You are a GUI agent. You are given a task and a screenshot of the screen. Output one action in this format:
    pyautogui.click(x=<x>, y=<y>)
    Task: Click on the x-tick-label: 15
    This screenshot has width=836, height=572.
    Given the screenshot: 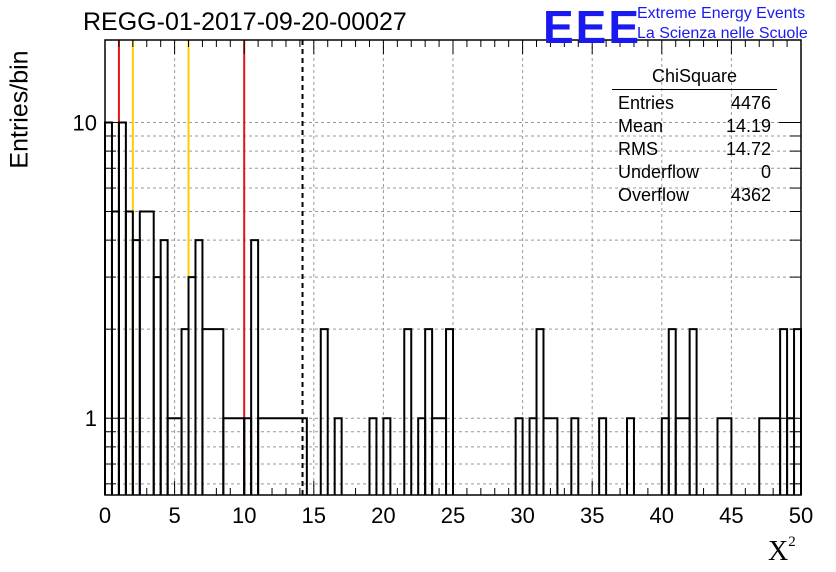 What is the action you would take?
    pyautogui.click(x=314, y=515)
    